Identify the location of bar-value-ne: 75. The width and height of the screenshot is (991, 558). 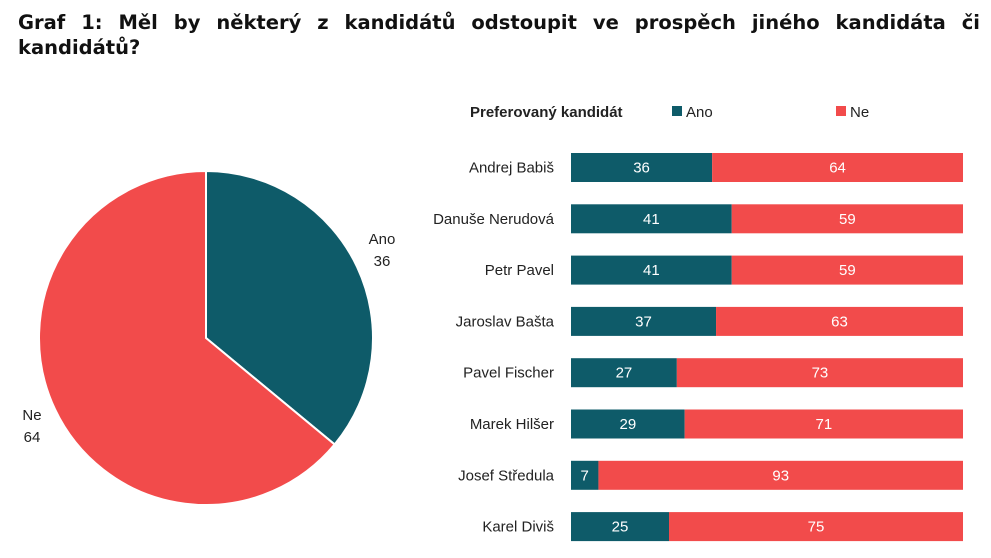
(816, 527).